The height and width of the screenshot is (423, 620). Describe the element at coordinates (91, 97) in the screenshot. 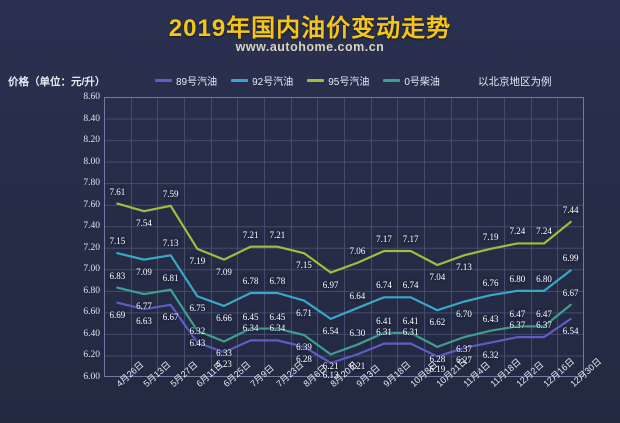

I see `y-axis-tick-0: 8.60` at that location.